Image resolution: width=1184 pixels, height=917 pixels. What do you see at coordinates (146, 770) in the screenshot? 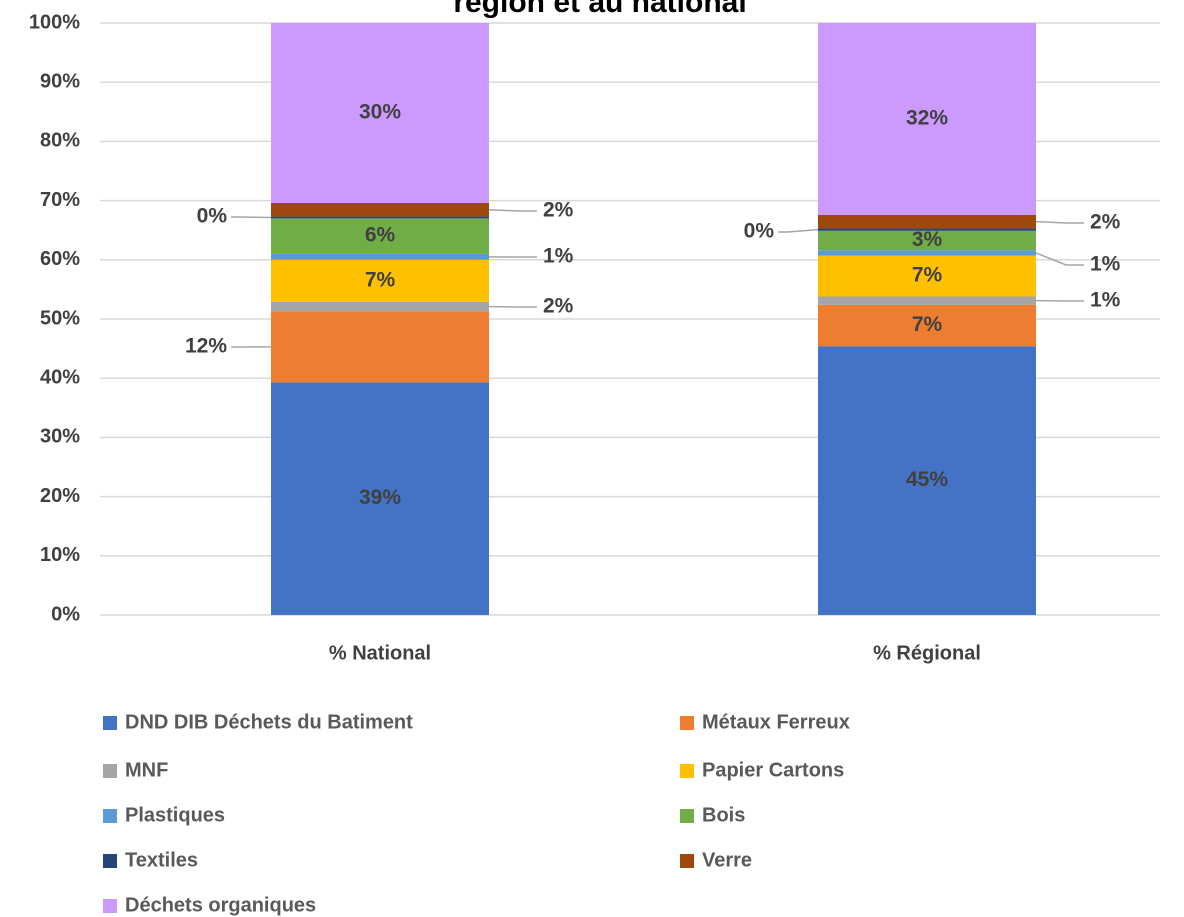
I see `legend-label: MNF` at bounding box center [146, 770].